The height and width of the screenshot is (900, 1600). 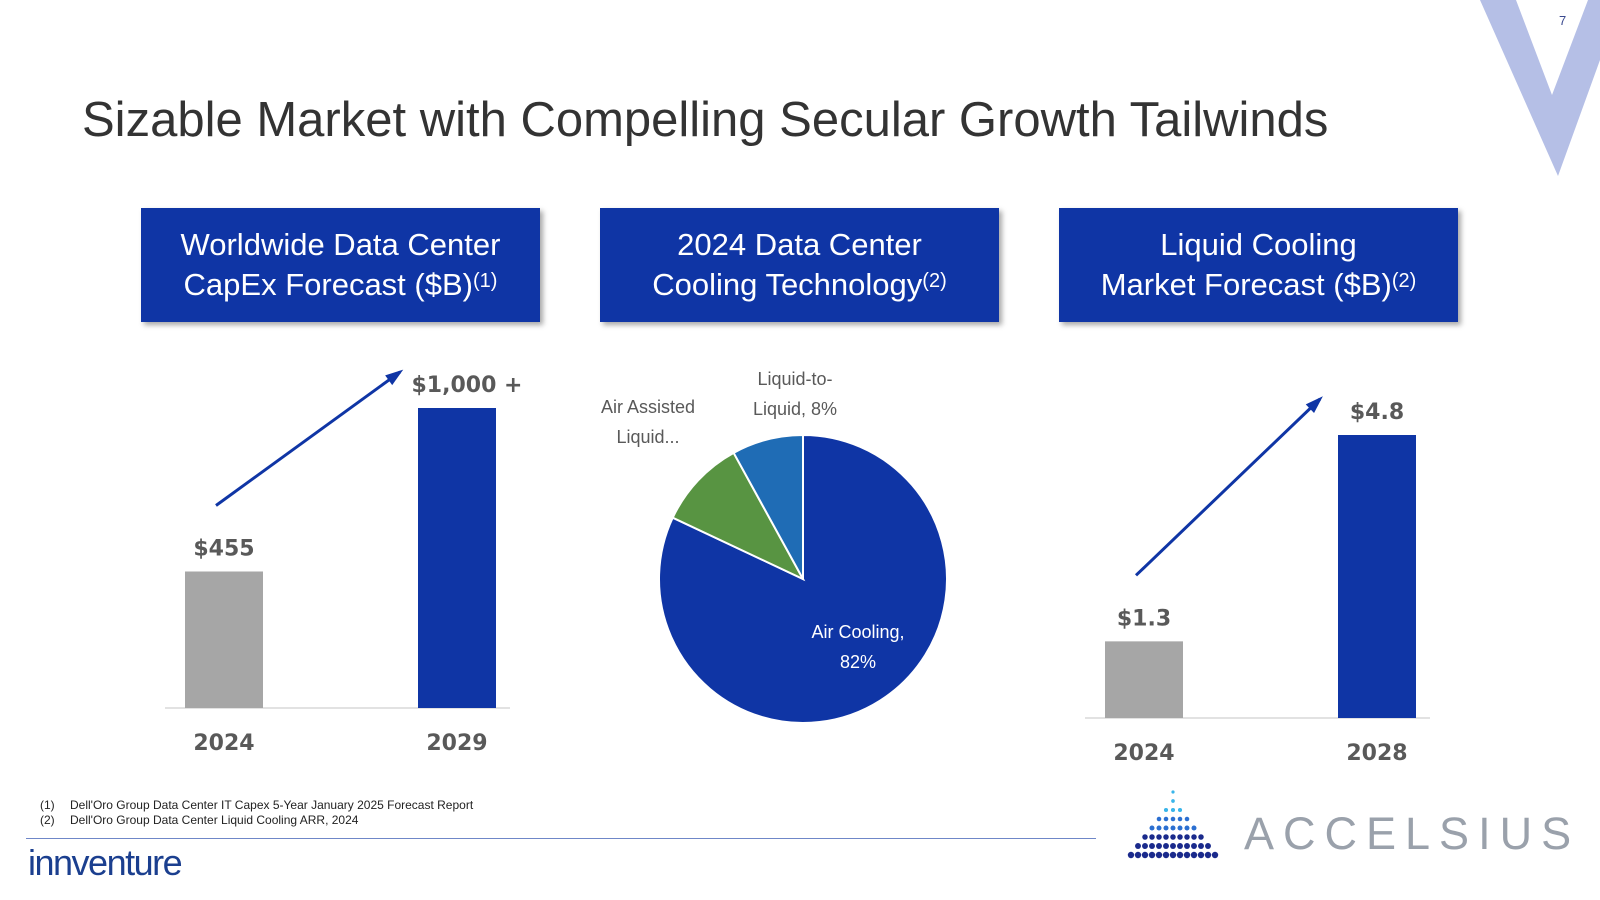 I want to click on pie-label-line: Air Assisted, so click(x=648, y=407).